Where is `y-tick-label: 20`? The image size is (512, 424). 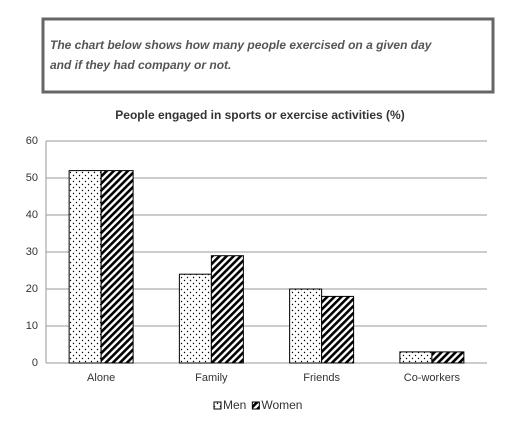 y-tick-label: 20 is located at coordinates (32, 289).